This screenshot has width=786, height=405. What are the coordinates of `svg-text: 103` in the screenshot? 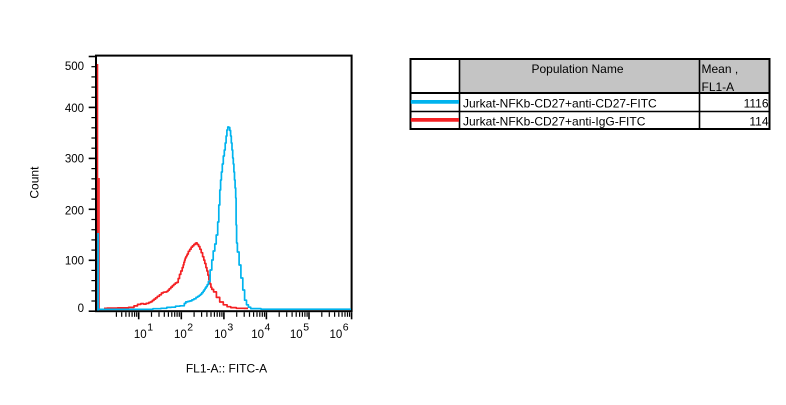 It's located at (223, 332).